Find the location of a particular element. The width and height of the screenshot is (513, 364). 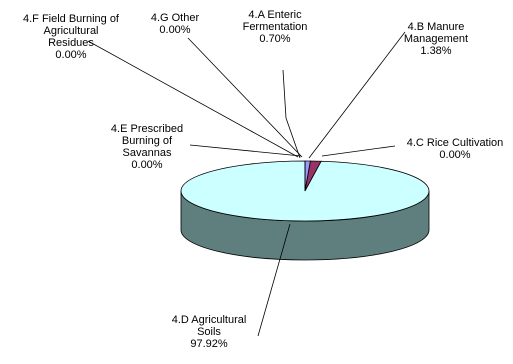

label-text-4-e-prescribed-burning-of-savannas: 4.E Prescribed is located at coordinates (147, 129).